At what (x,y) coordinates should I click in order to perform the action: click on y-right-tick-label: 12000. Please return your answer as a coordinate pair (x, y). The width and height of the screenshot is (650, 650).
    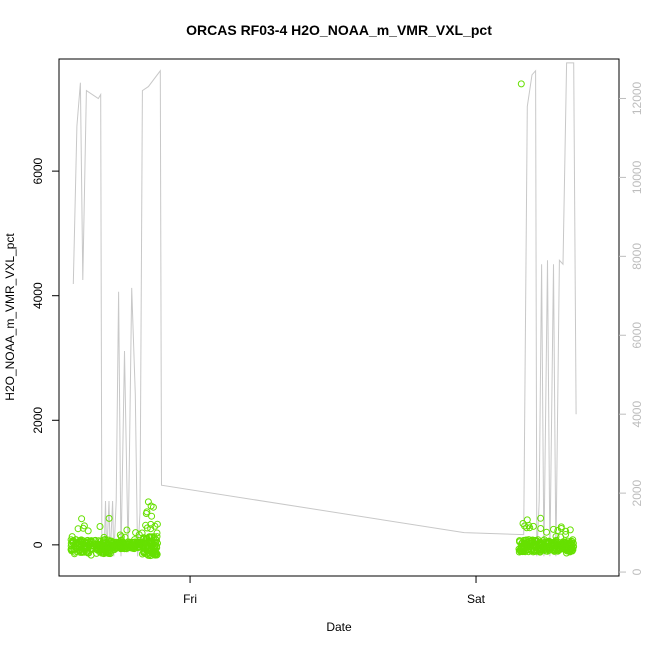
    Looking at the image, I should click on (637, 98).